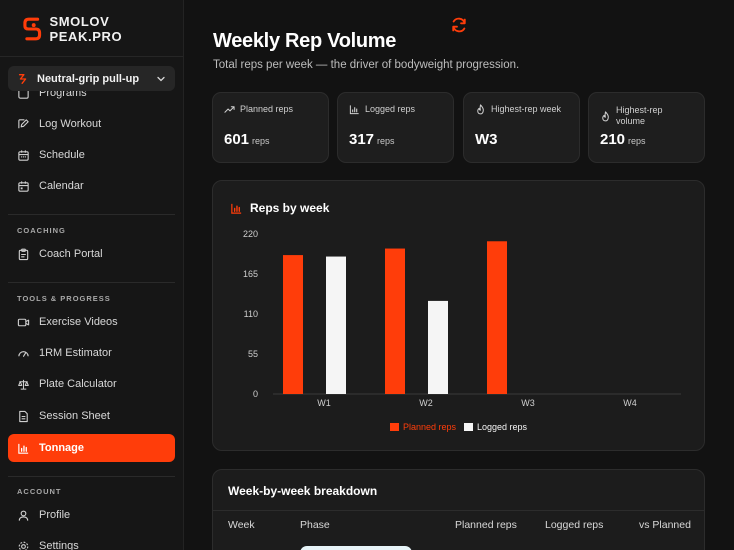  What do you see at coordinates (486, 525) in the screenshot?
I see `column-header-planned-reps: Planned reps` at bounding box center [486, 525].